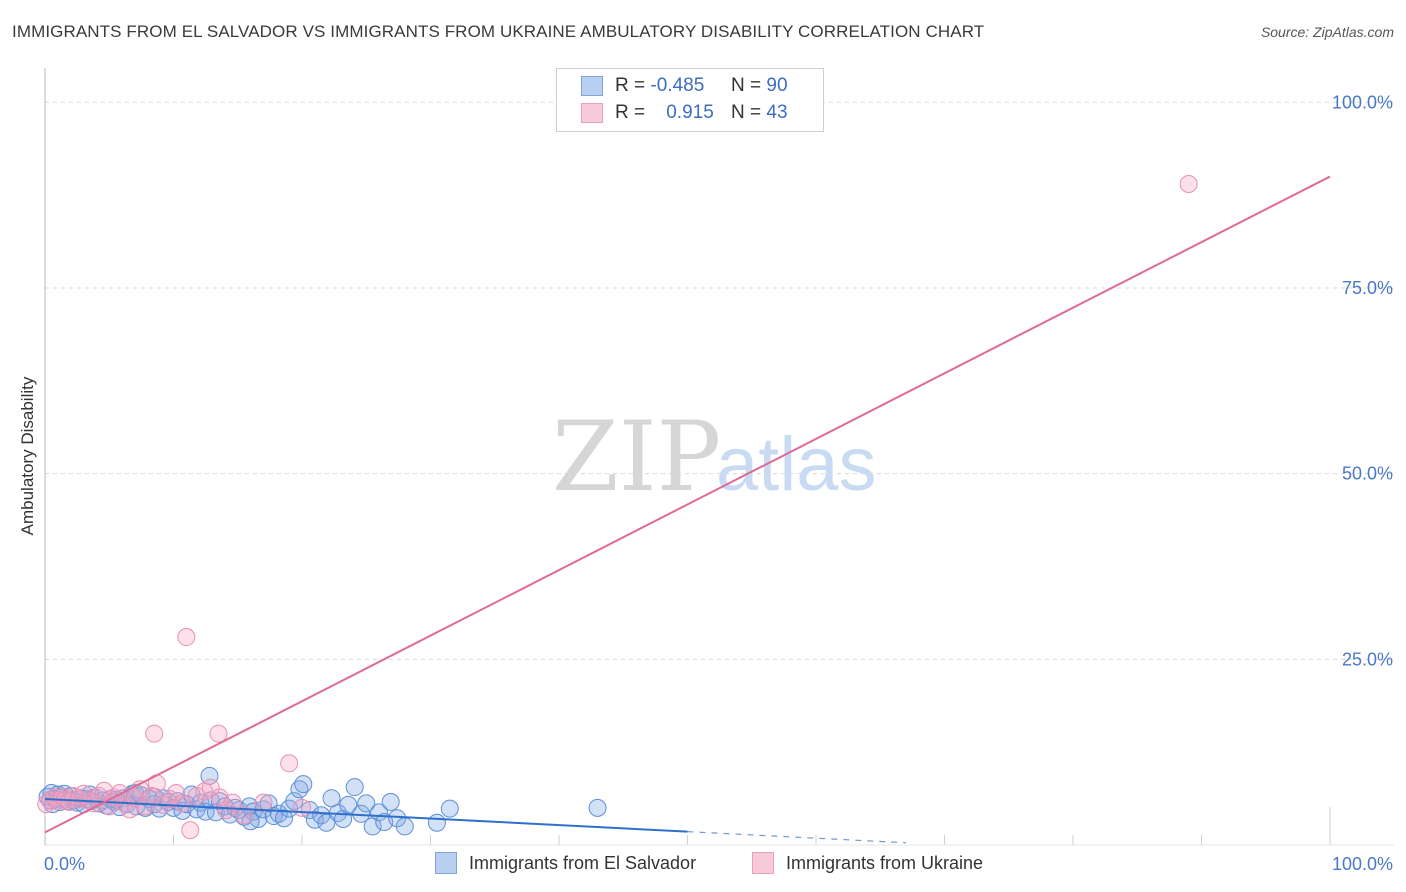  I want to click on stats-legend: R = -0.485 N = 90 R = 0.915 N = 43, so click(690, 100).